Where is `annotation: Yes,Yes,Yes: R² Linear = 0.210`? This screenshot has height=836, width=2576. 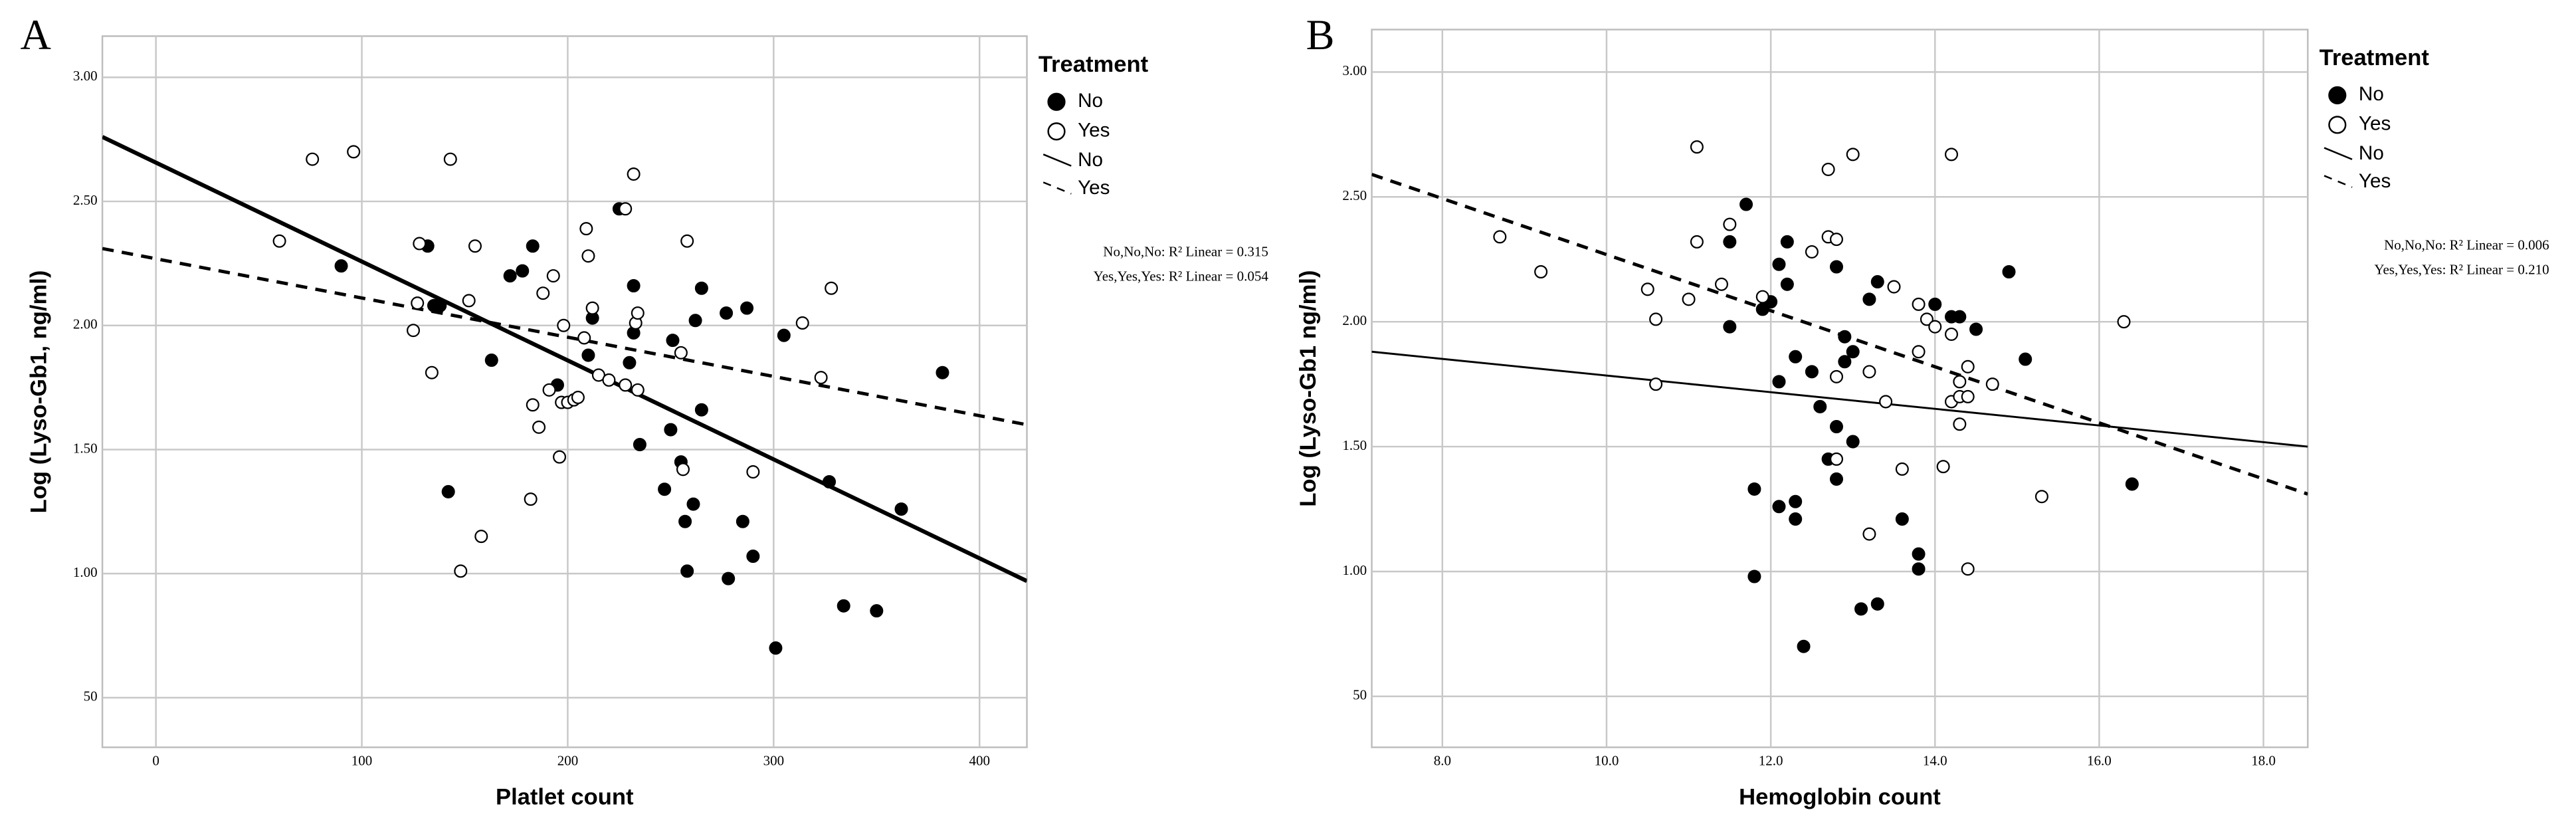
annotation: Yes,Yes,Yes: R² Linear = 0.210 is located at coordinates (2461, 270).